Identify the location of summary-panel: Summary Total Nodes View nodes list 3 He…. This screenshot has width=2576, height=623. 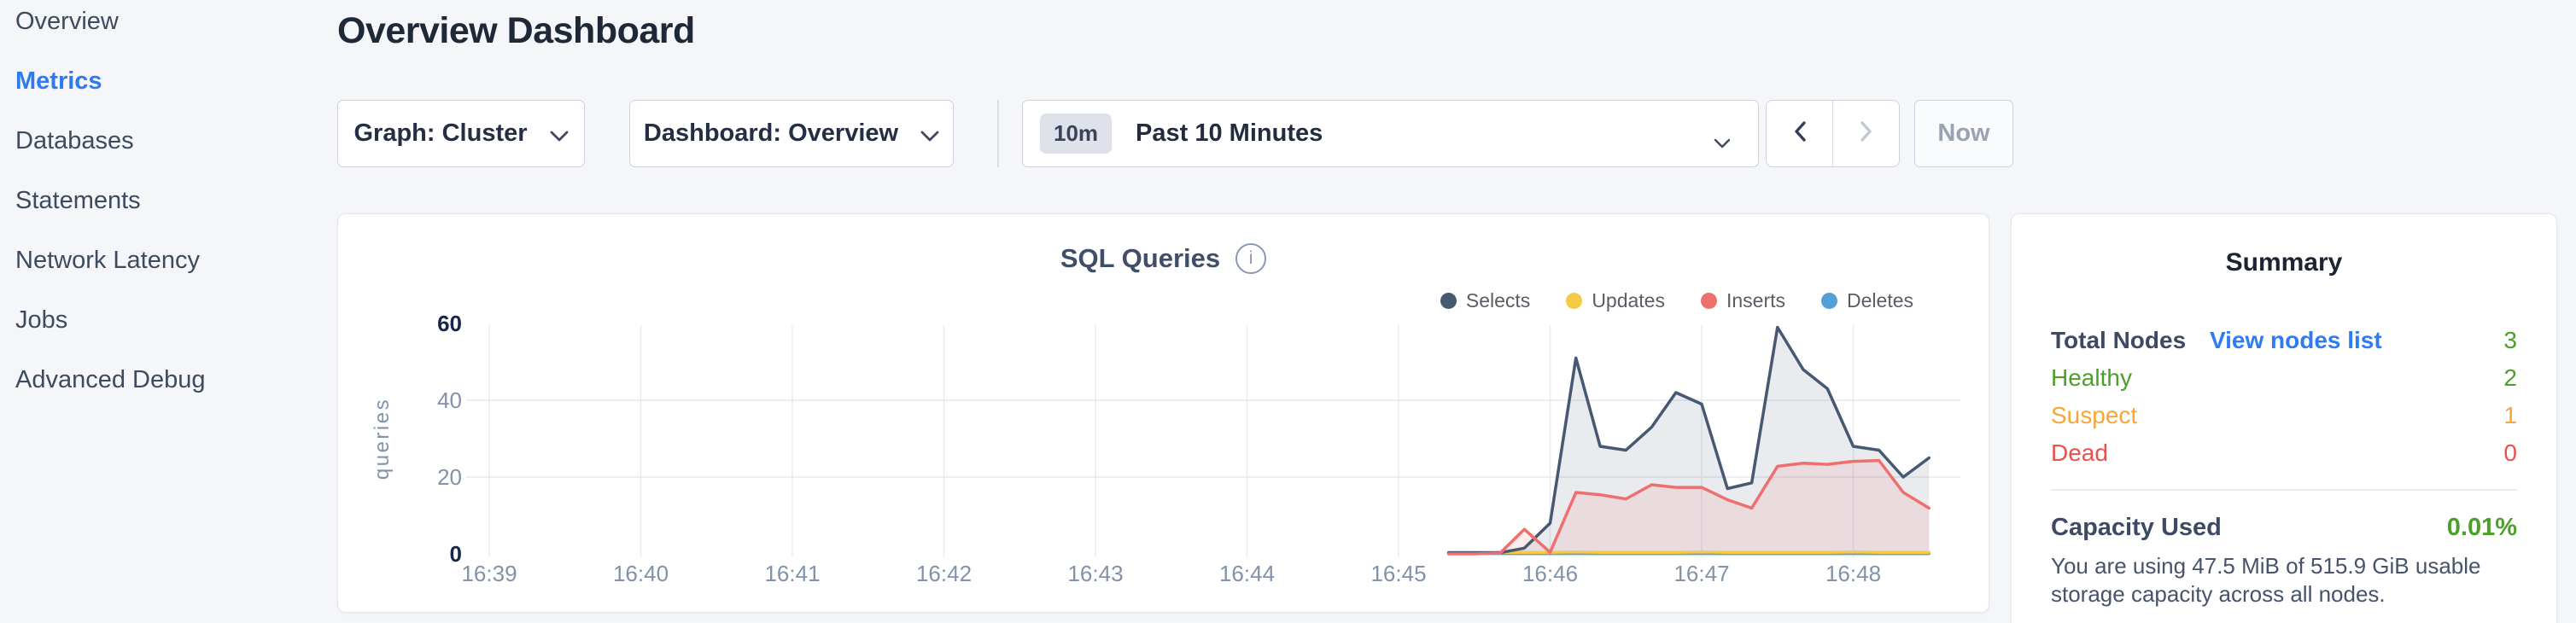
(2284, 418).